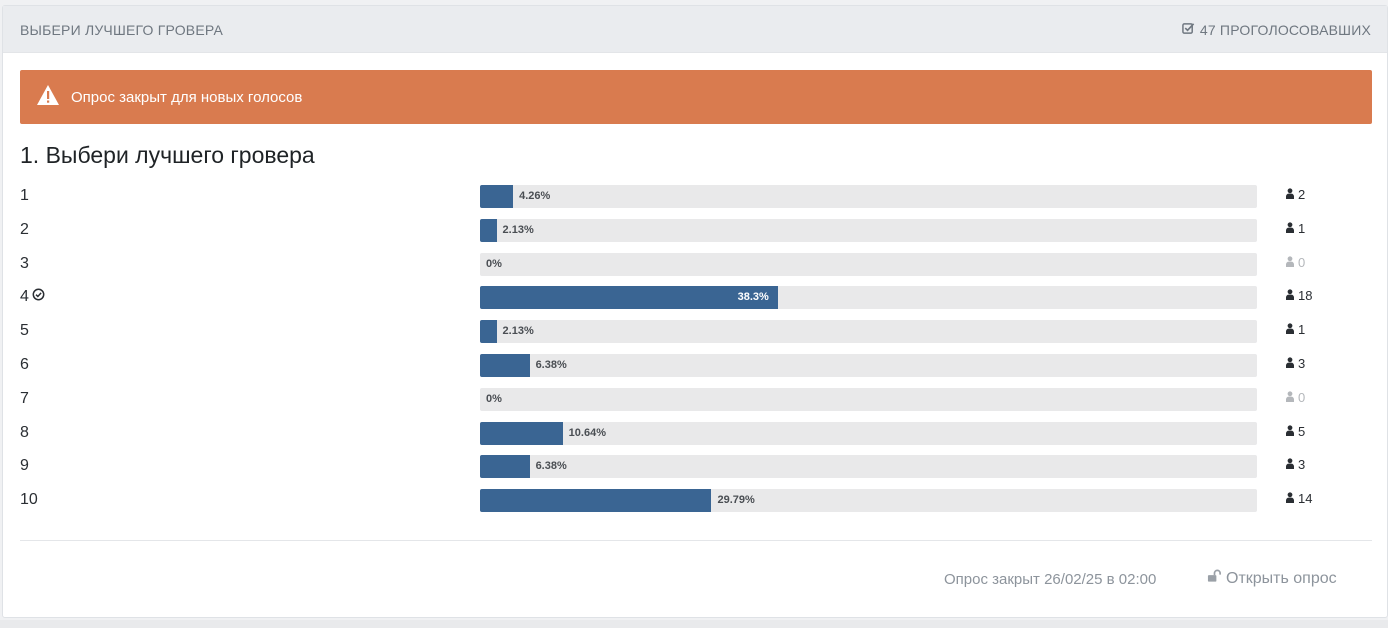 The height and width of the screenshot is (628, 1388). I want to click on option-row: 1 4.26% 2, so click(696, 197).